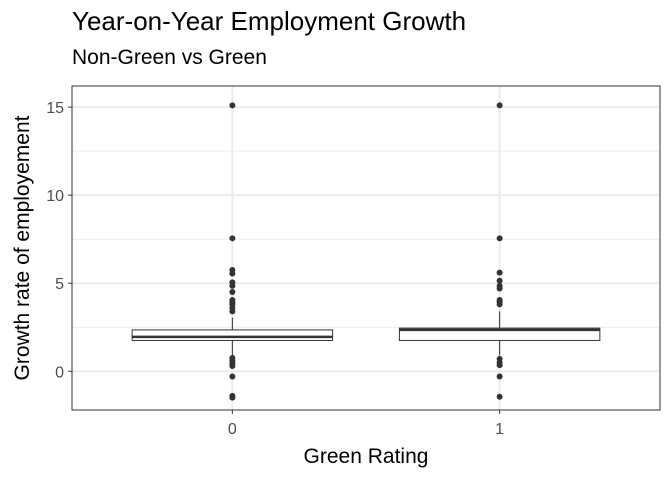 This screenshot has height=480, width=672. What do you see at coordinates (59, 240) in the screenshot?
I see `y-axis-ticks: 0 5 10 15` at bounding box center [59, 240].